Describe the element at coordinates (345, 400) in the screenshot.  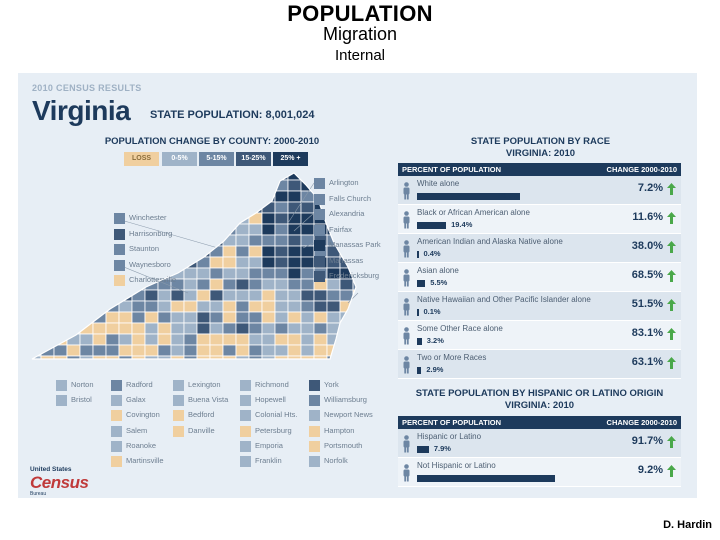
I see `county-name: Williamsburg` at that location.